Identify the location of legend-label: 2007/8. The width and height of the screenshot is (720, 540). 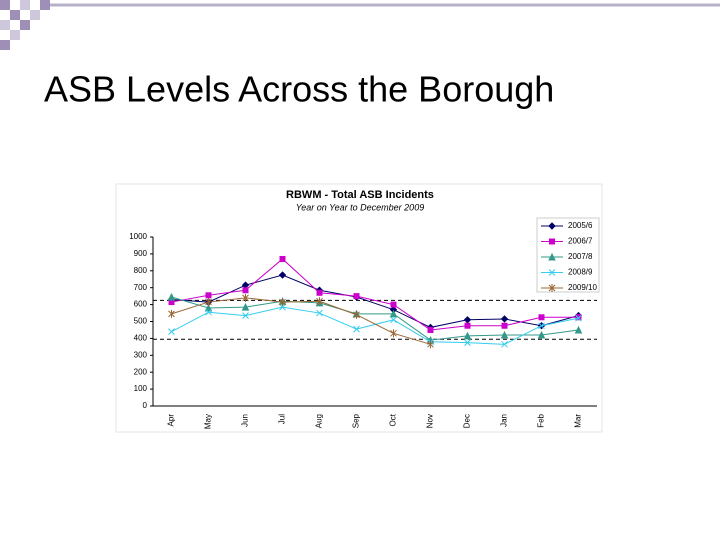
(580, 256).